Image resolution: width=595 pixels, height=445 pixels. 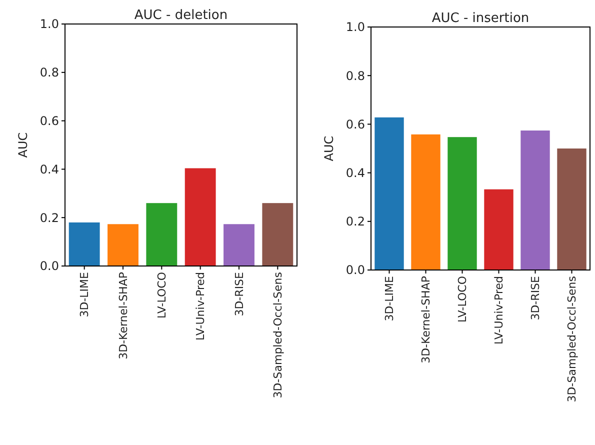 I want to click on chart-title: AUC - deletion, so click(x=181, y=15).